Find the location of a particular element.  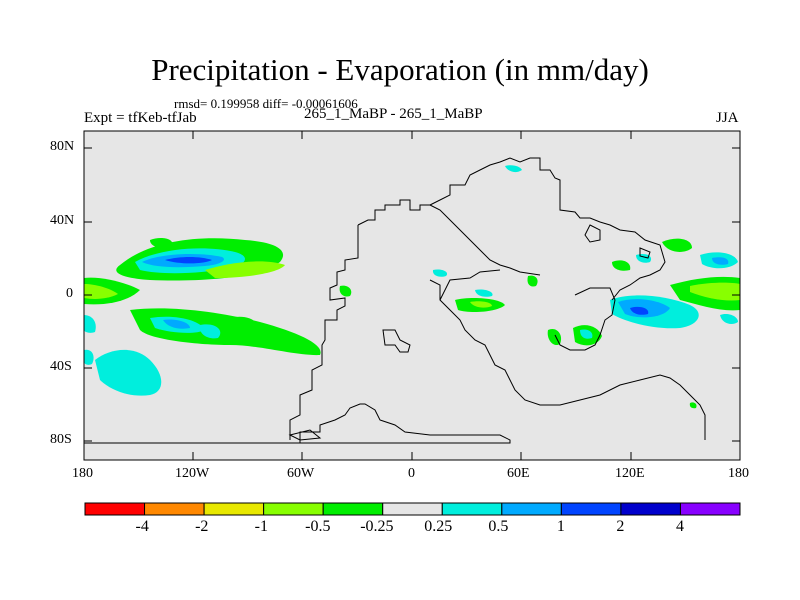

contour-blue-npac is located at coordinates (188, 260).